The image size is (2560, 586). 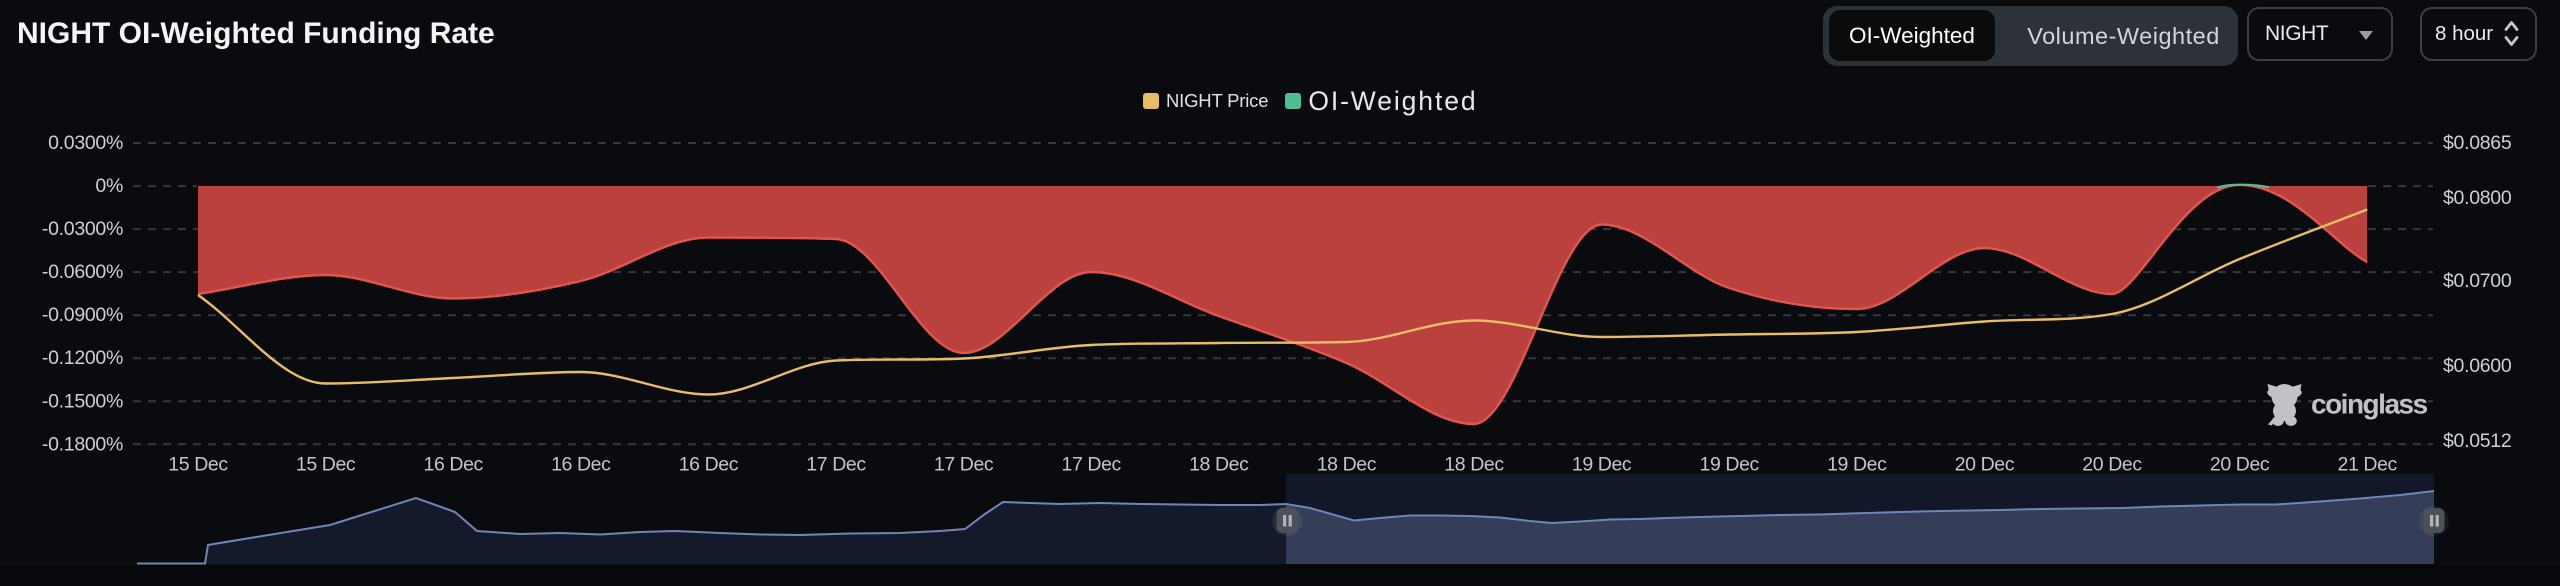 I want to click on svg-text: $0.0600, so click(x=2477, y=366).